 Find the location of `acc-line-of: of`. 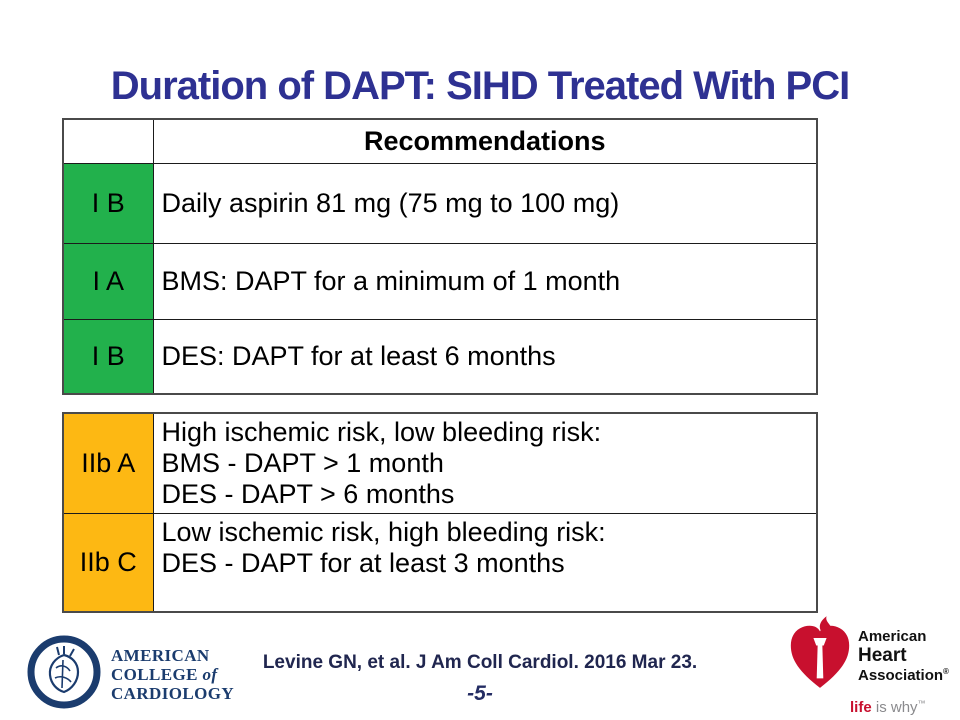

acc-line-of: of is located at coordinates (210, 674).